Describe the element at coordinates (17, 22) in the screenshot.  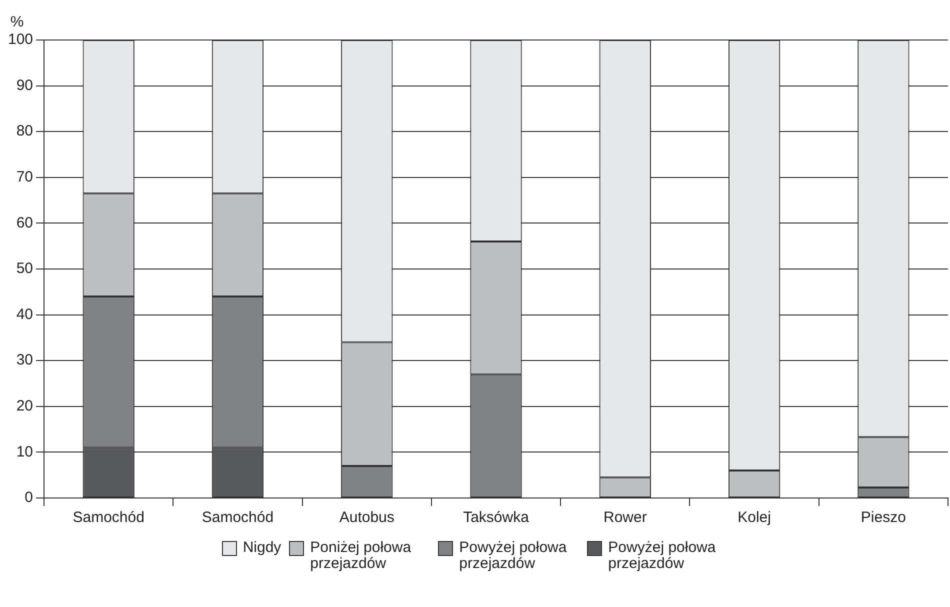
I see `y-axis-title: %` at that location.